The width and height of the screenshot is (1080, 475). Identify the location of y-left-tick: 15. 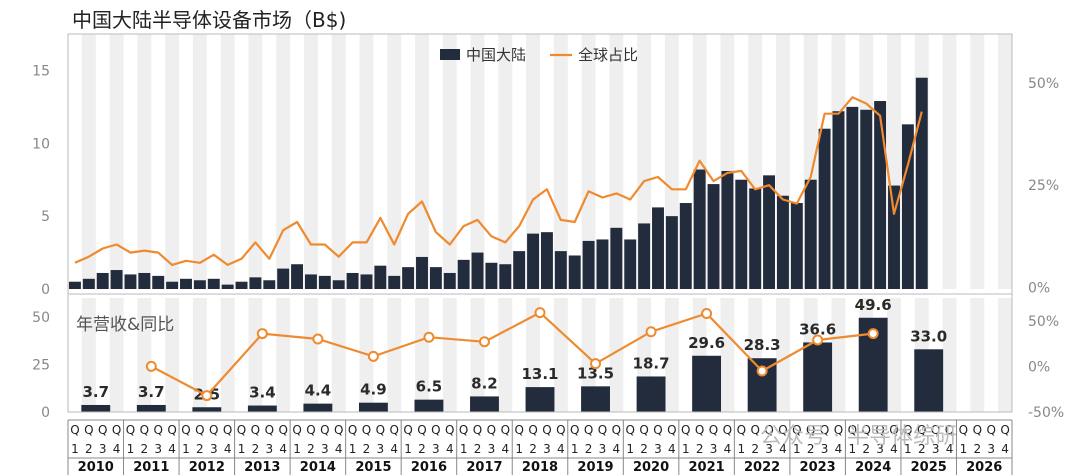
(41, 71).